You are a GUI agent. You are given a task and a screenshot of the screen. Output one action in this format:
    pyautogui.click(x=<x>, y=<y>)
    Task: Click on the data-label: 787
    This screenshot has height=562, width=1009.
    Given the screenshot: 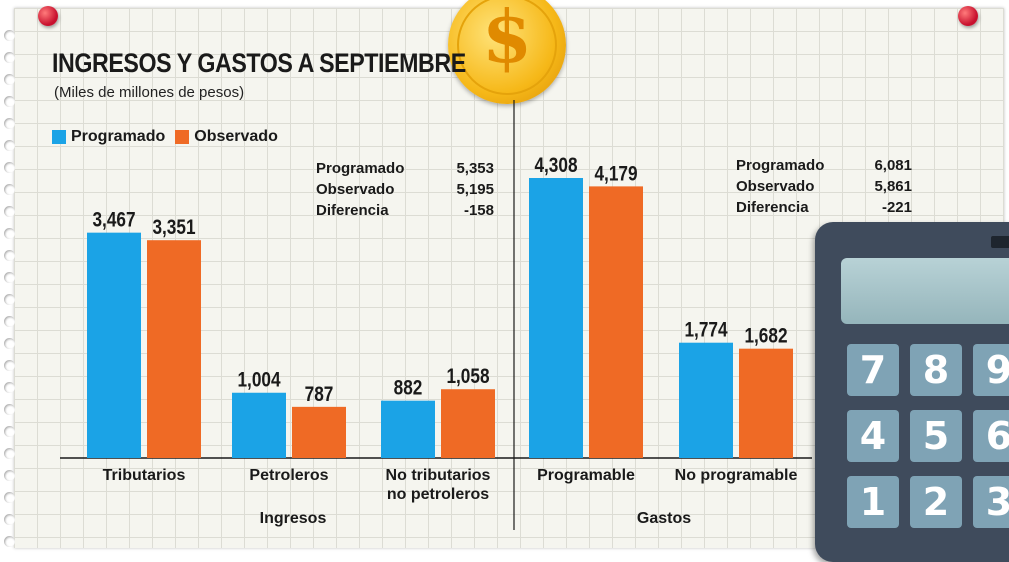 What is the action you would take?
    pyautogui.click(x=319, y=394)
    